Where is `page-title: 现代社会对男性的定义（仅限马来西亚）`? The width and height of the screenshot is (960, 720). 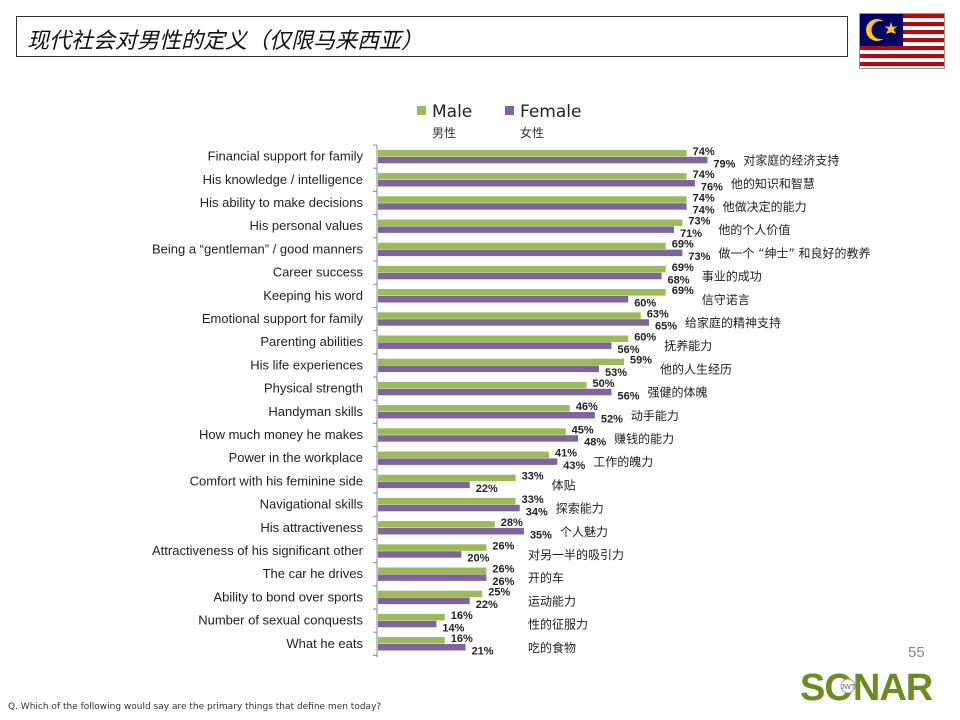
page-title: 现代社会对男性的定义（仅限马来西亚） is located at coordinates (225, 41).